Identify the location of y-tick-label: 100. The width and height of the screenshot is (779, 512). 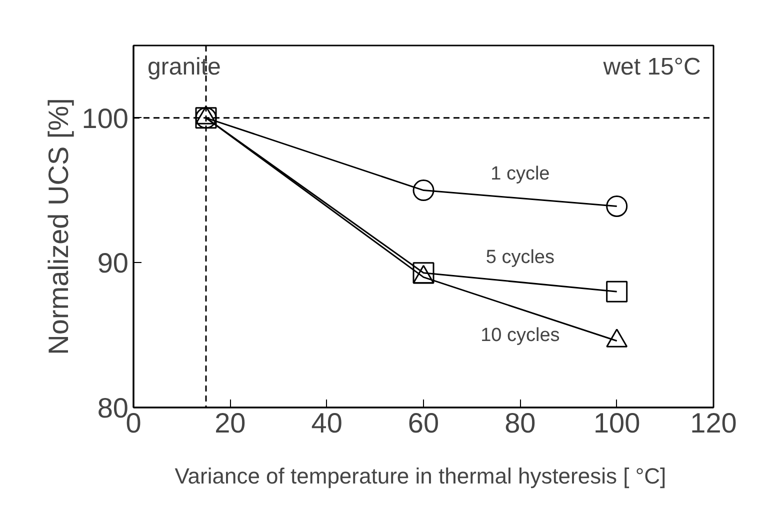
(105, 118).